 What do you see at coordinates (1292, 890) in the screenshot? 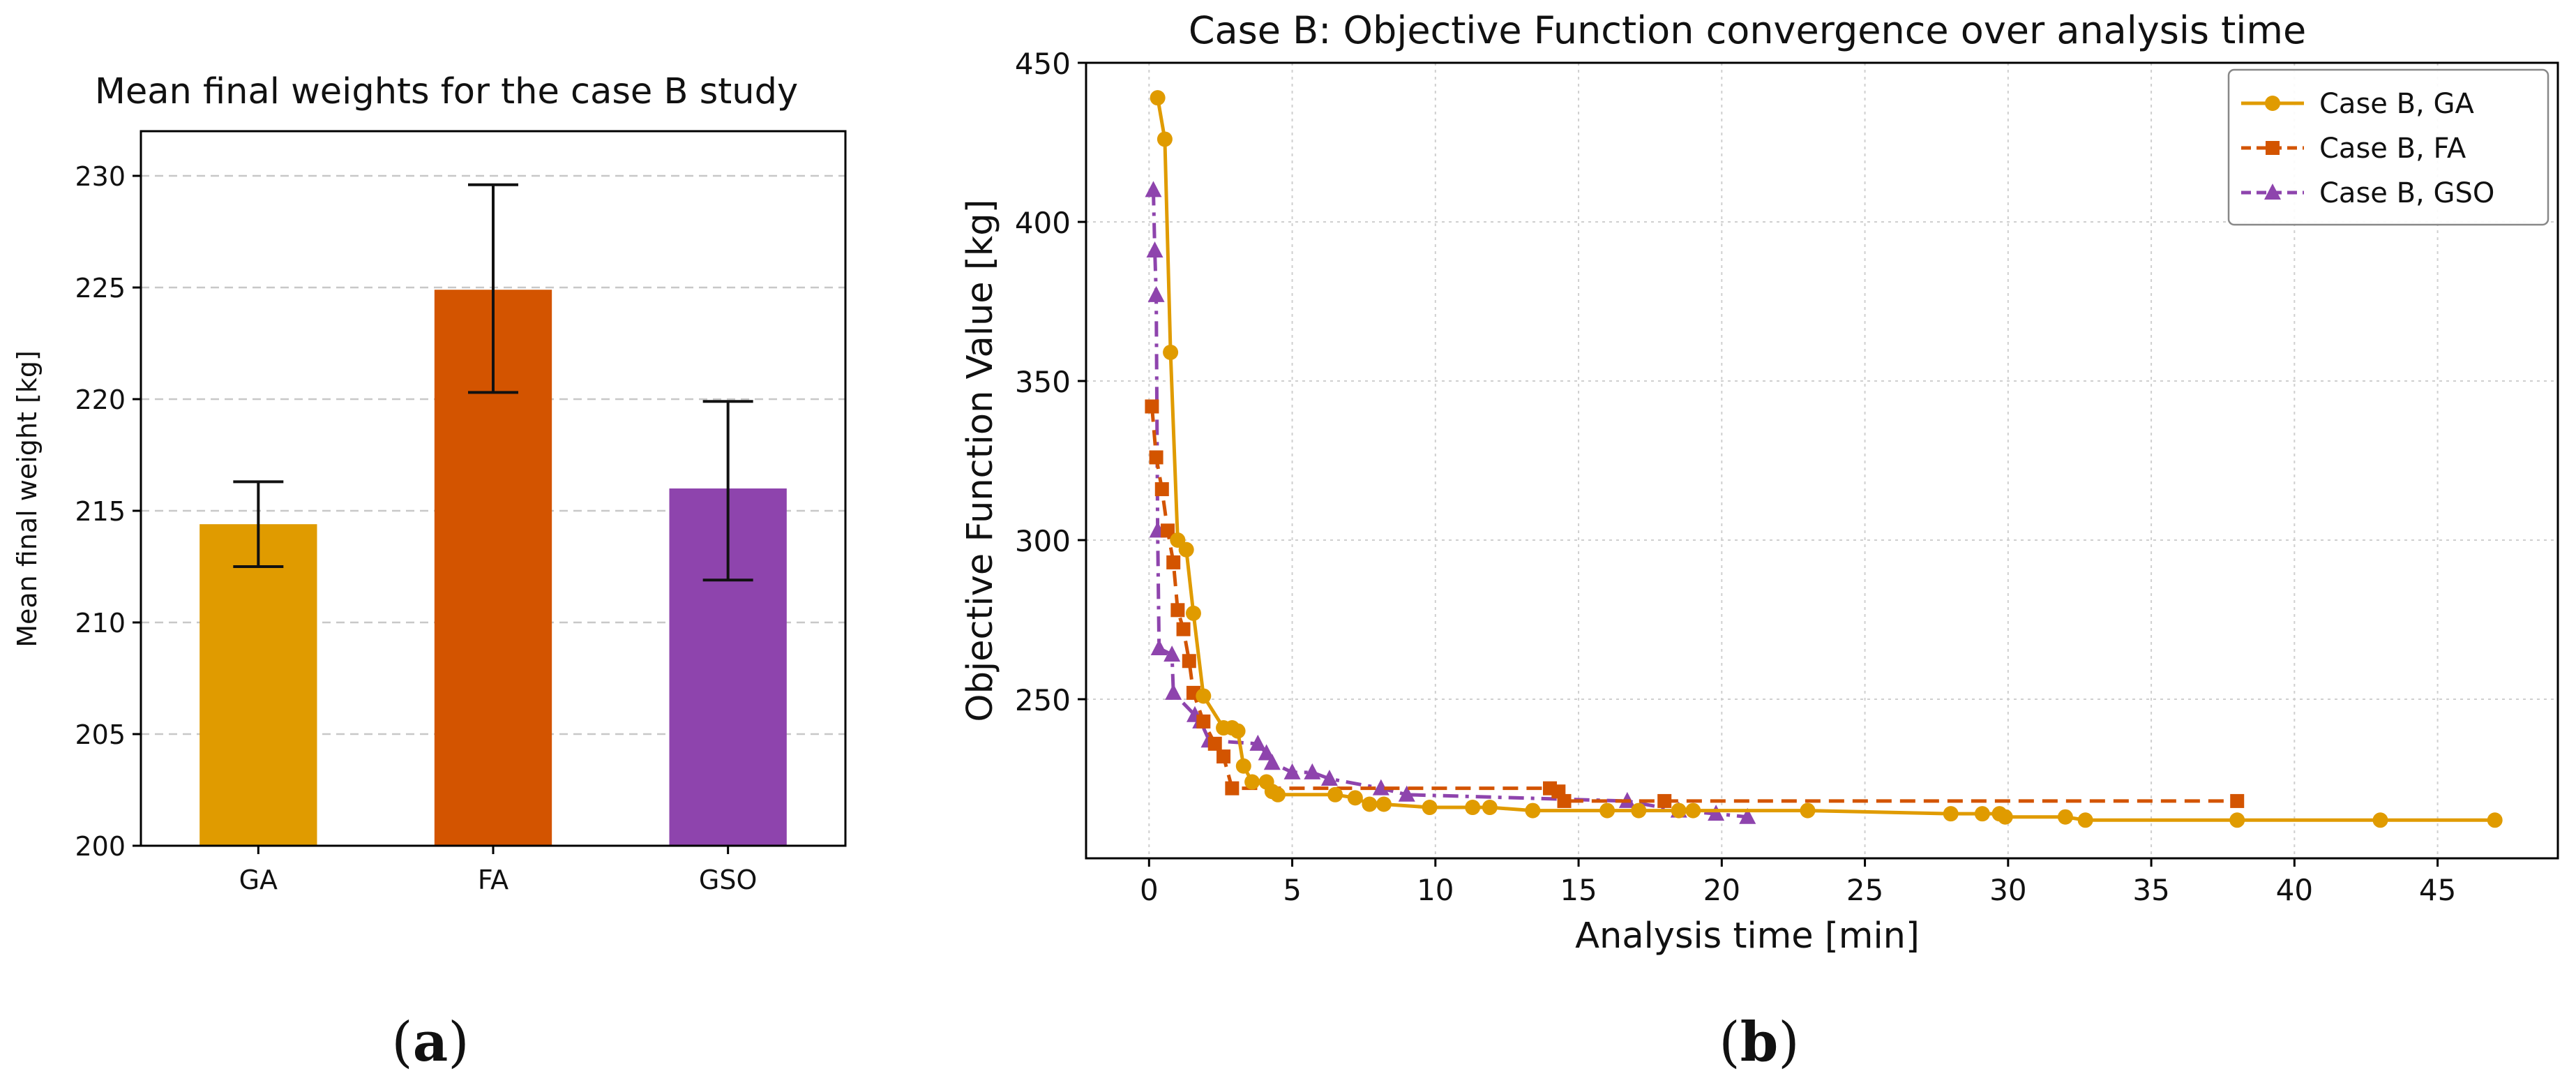
I see `chart-b-x-tick-label: 5` at bounding box center [1292, 890].